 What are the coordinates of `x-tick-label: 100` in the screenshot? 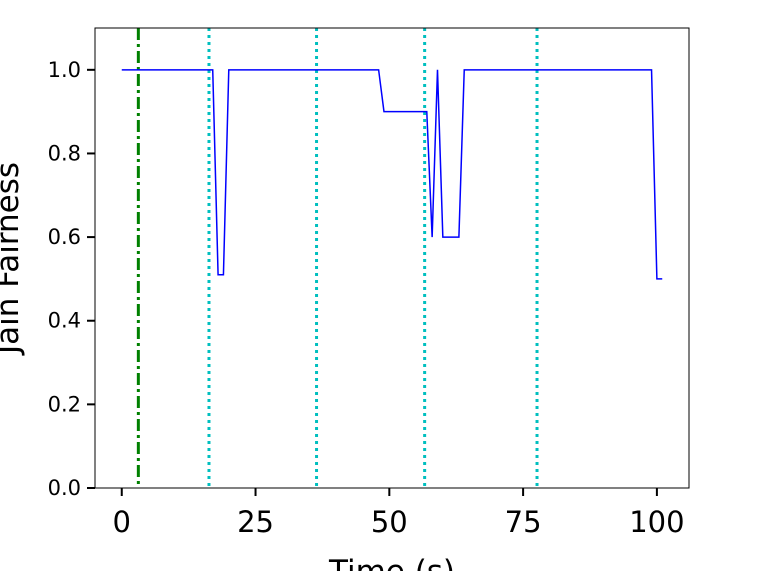 It's located at (656, 522).